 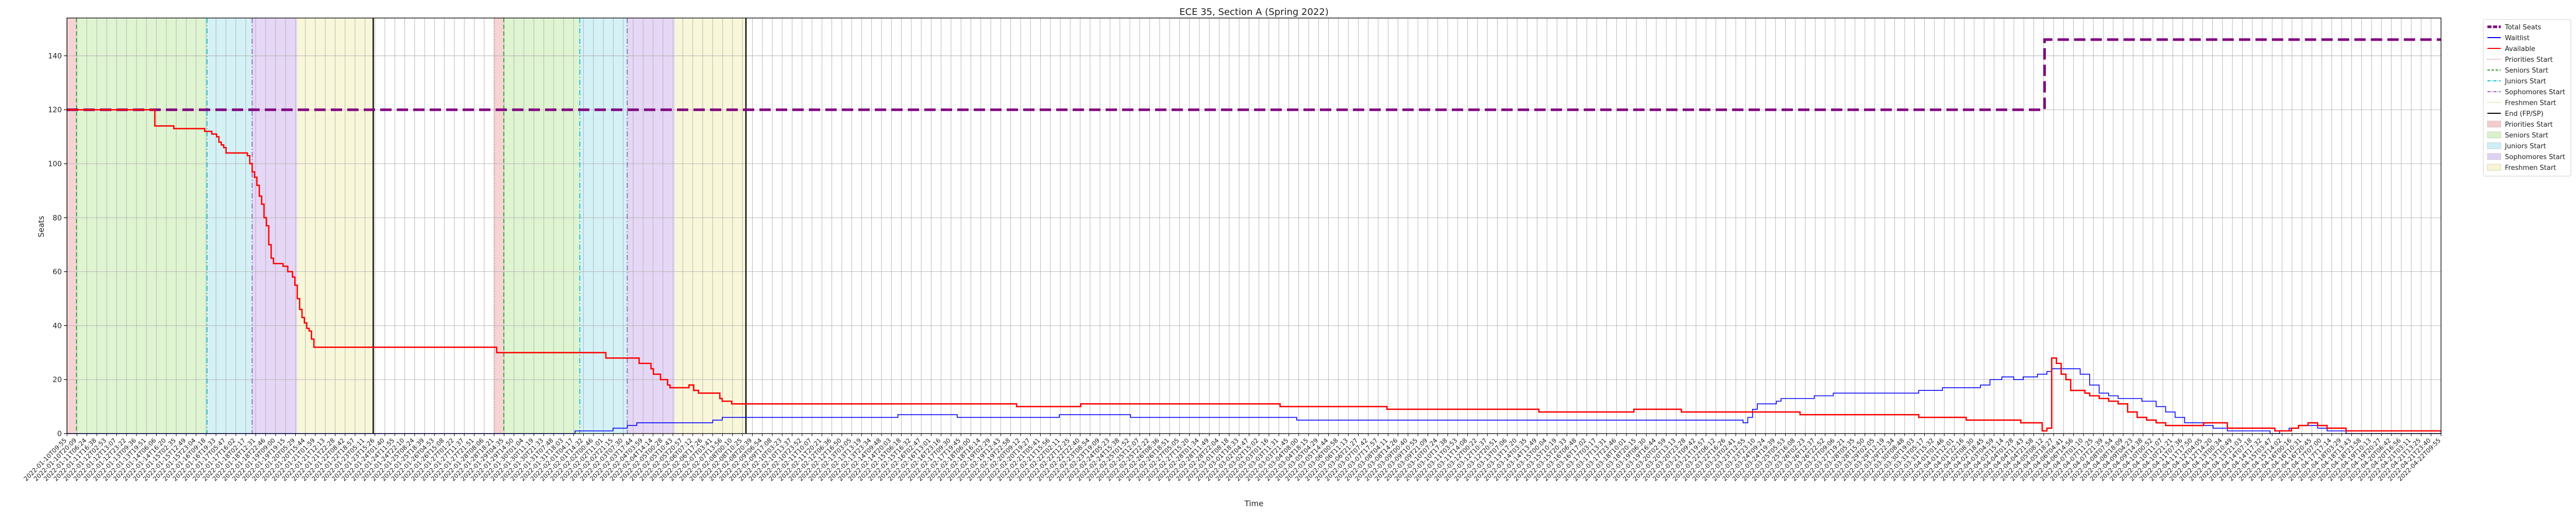 I want to click on legend-label-end-fp-sp: End (FP/SP), so click(x=2524, y=114).